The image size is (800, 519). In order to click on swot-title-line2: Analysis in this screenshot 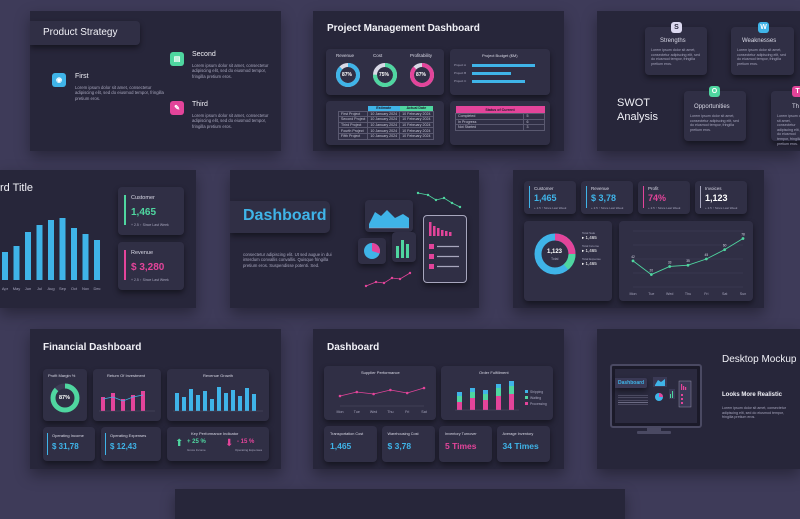, I will do `click(637, 117)`.